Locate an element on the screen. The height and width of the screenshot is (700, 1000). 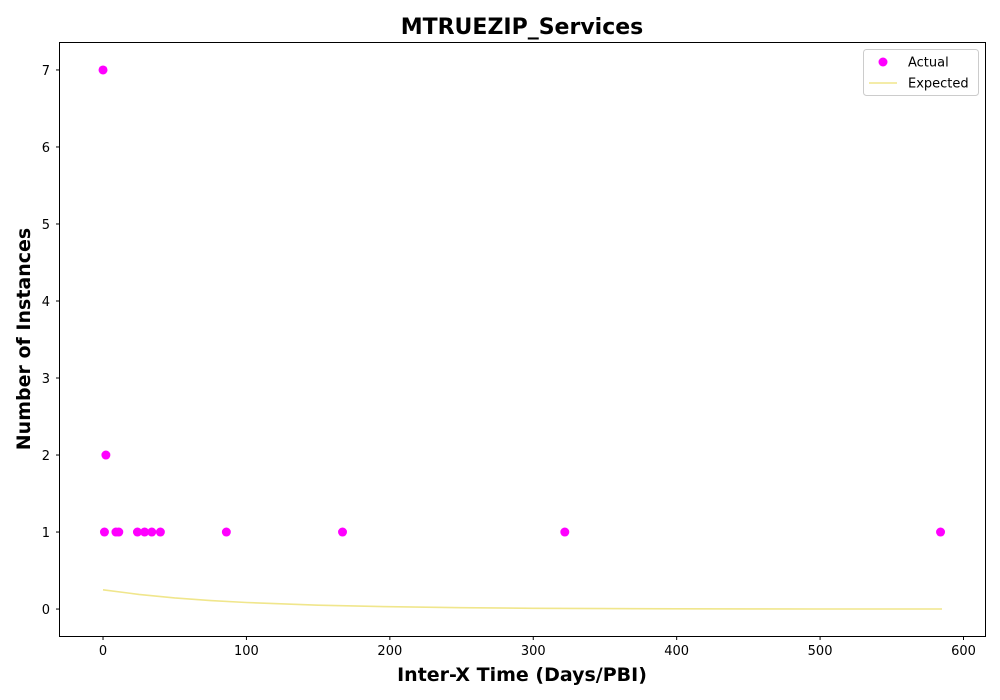
x-tick-label: 400 is located at coordinates (676, 651).